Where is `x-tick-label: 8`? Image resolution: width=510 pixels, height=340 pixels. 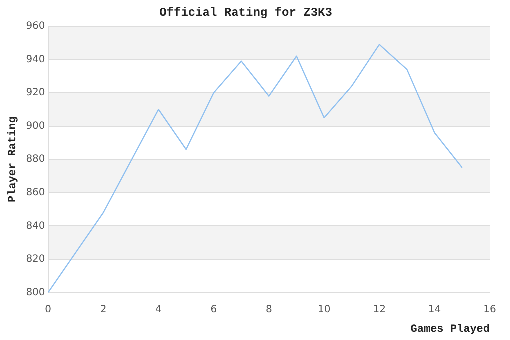 x-tick-label: 8 is located at coordinates (269, 310).